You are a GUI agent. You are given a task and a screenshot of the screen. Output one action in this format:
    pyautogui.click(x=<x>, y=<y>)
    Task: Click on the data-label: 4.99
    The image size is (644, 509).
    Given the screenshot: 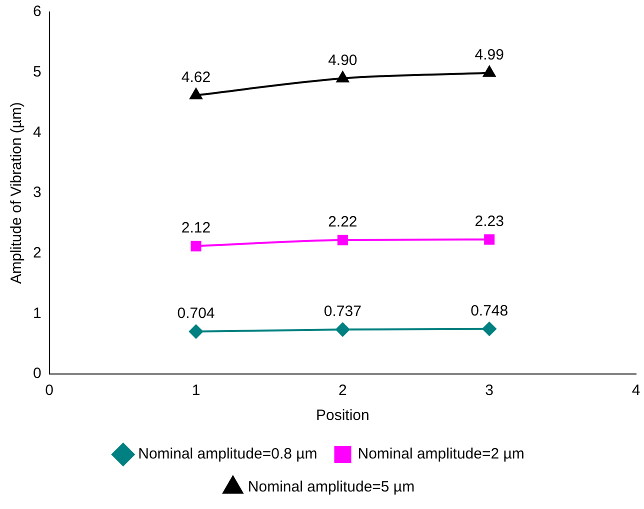 What is the action you would take?
    pyautogui.click(x=489, y=55)
    